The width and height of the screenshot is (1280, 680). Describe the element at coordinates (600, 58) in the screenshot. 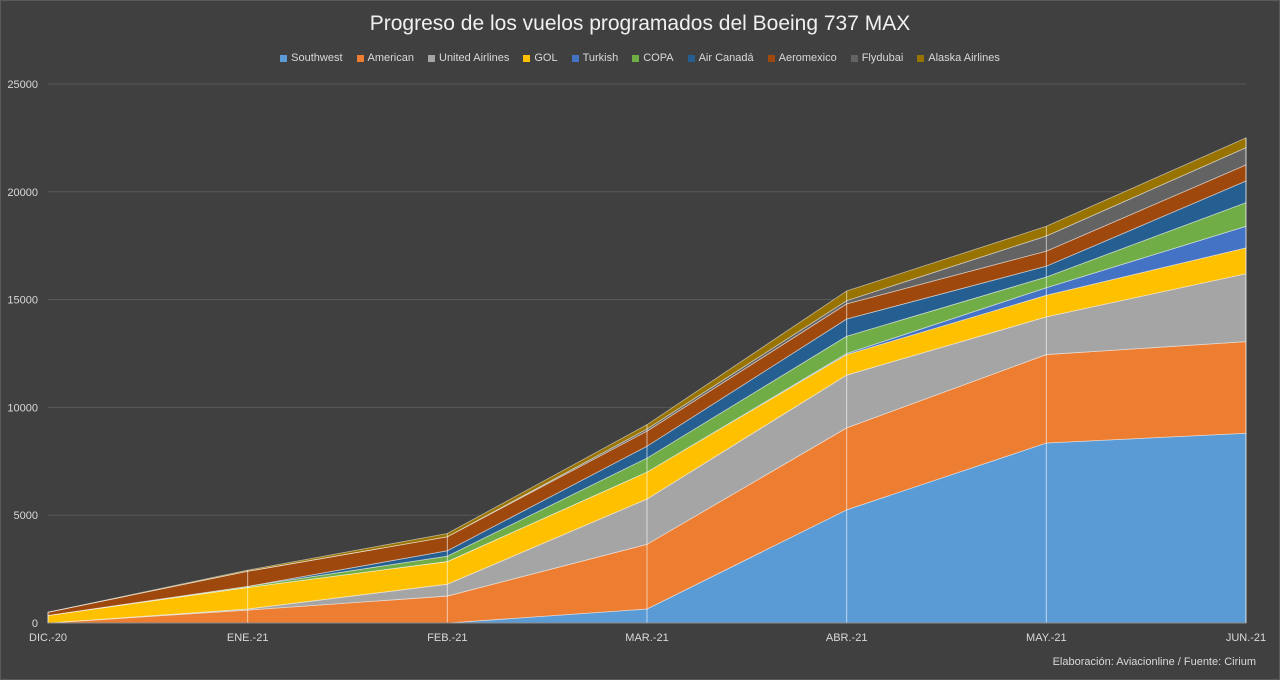

I see `legend-label: Turkish` at that location.